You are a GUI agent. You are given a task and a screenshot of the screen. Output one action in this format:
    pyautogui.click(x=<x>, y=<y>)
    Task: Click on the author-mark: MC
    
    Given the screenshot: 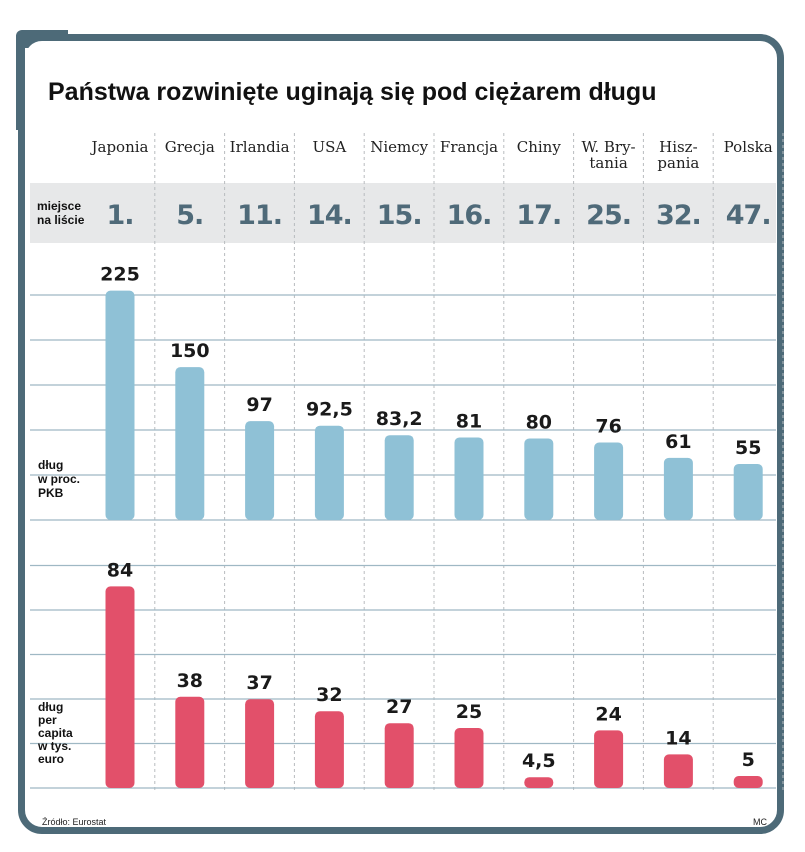 What is the action you would take?
    pyautogui.click(x=760, y=822)
    